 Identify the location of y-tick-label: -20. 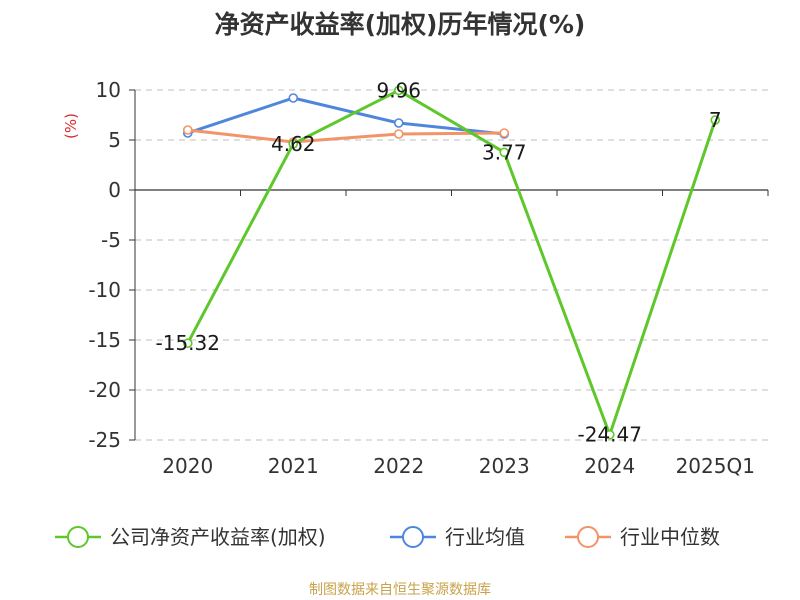
(104, 390).